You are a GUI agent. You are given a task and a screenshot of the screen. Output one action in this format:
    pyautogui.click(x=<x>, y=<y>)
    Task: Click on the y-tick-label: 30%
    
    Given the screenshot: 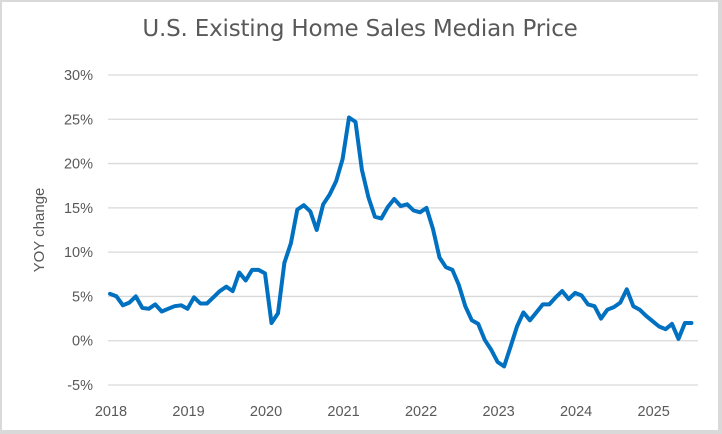 What is the action you would take?
    pyautogui.click(x=78, y=76)
    